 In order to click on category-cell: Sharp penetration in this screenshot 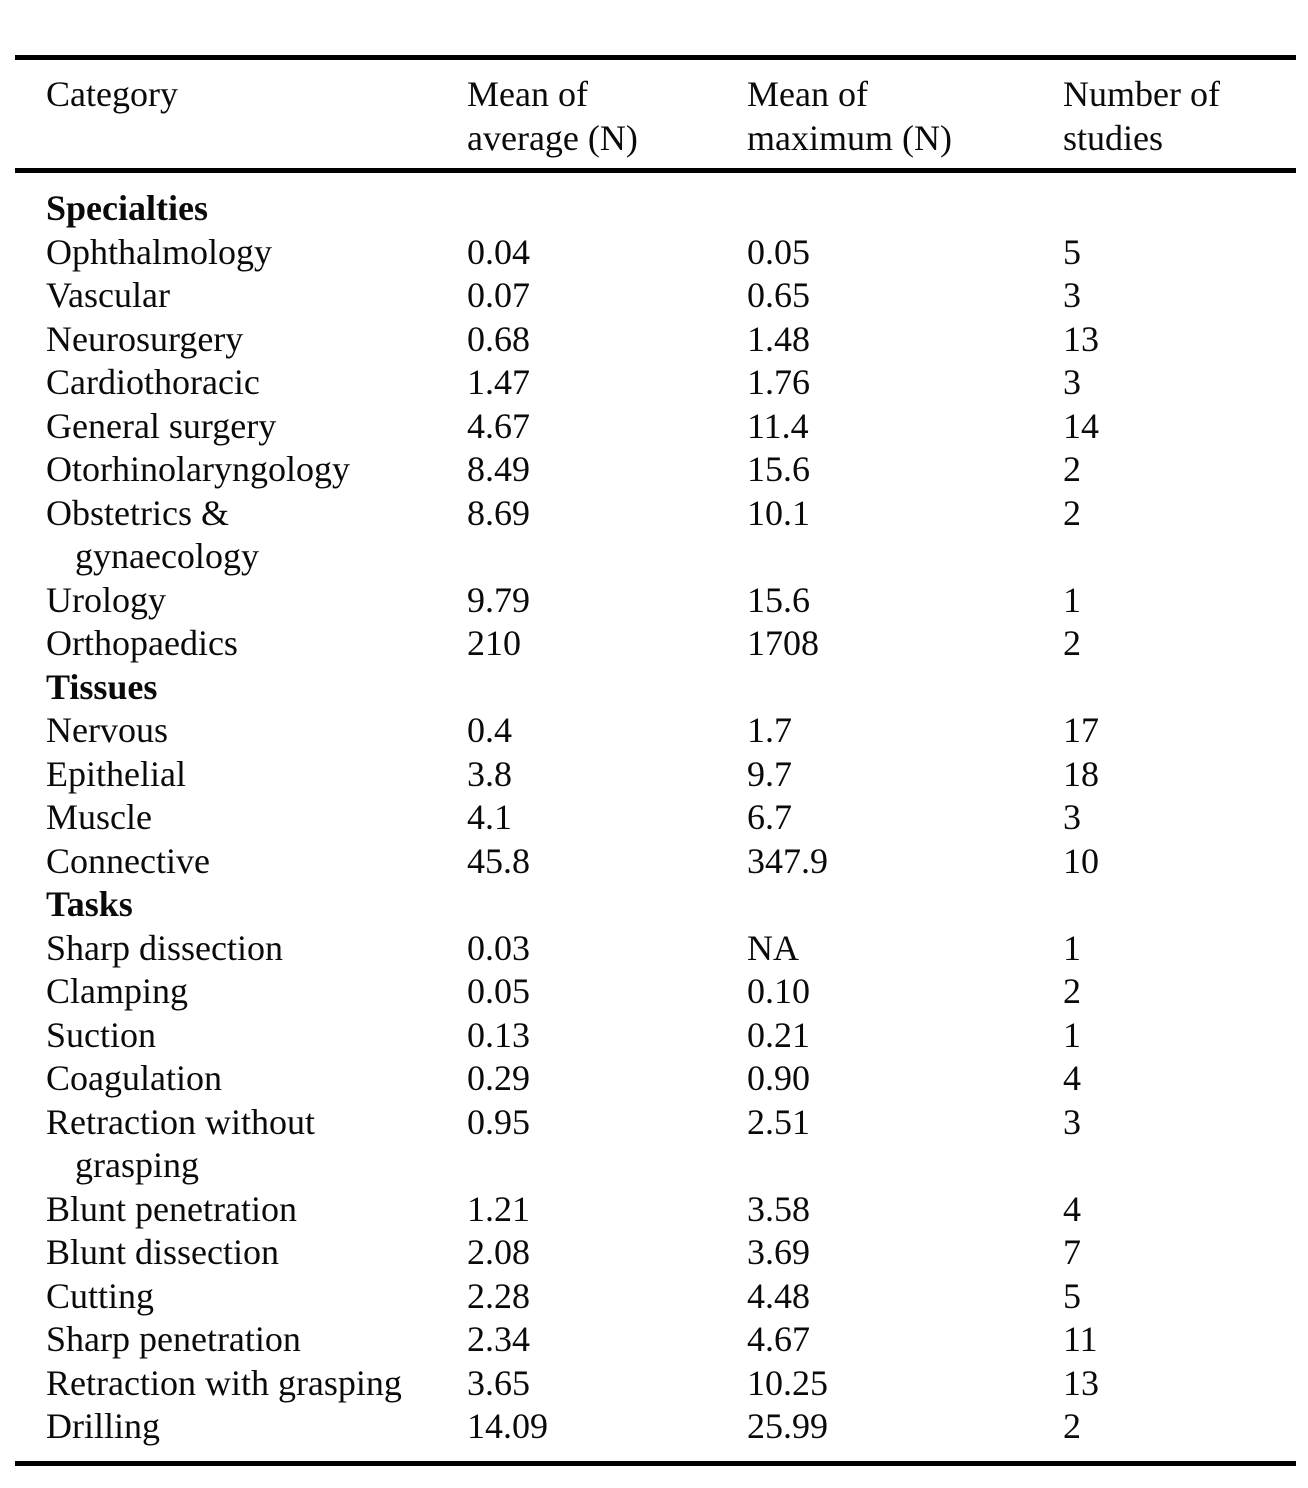, I will do `click(241, 1340)`.